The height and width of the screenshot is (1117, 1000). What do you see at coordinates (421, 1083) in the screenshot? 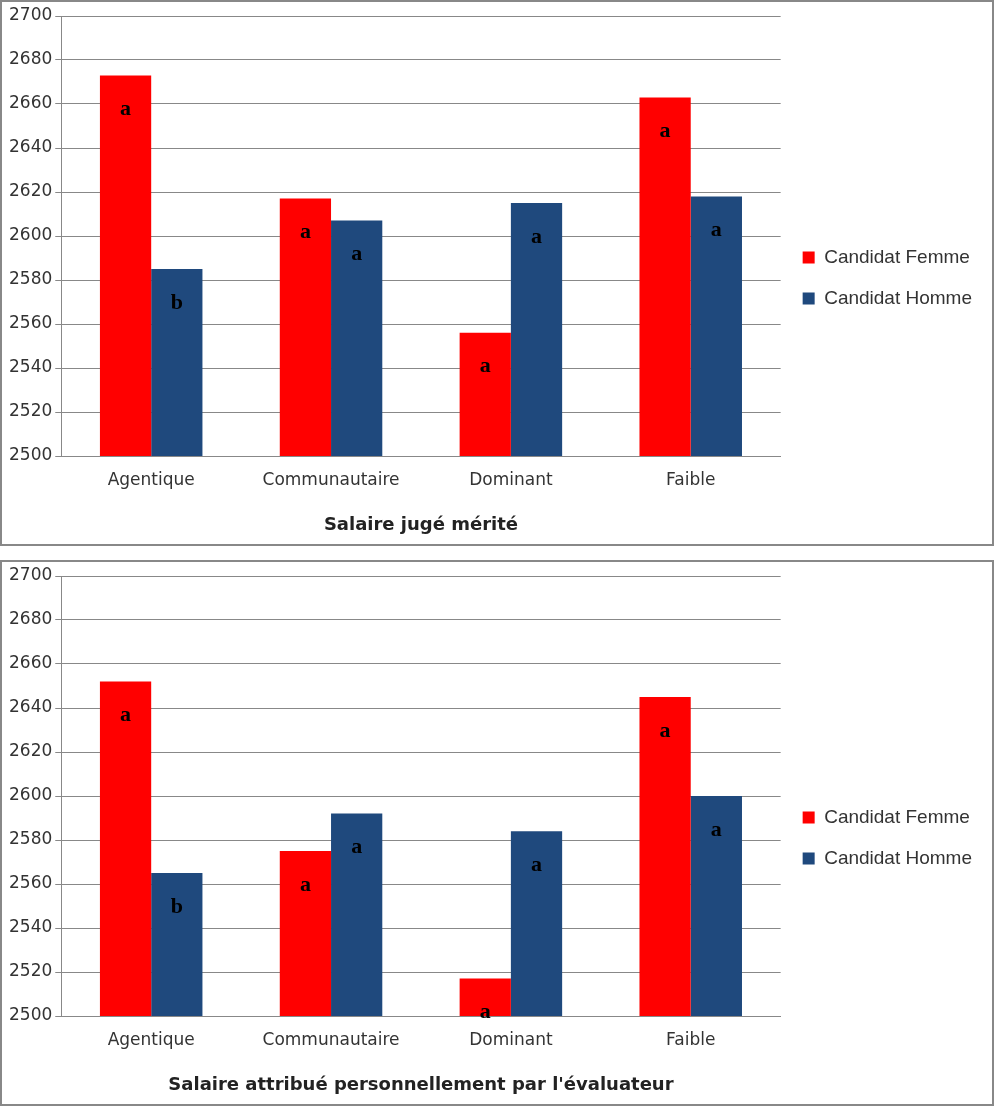
I see `x-axis-title: Salaire attribué personnellement par l'évaluateur` at bounding box center [421, 1083].